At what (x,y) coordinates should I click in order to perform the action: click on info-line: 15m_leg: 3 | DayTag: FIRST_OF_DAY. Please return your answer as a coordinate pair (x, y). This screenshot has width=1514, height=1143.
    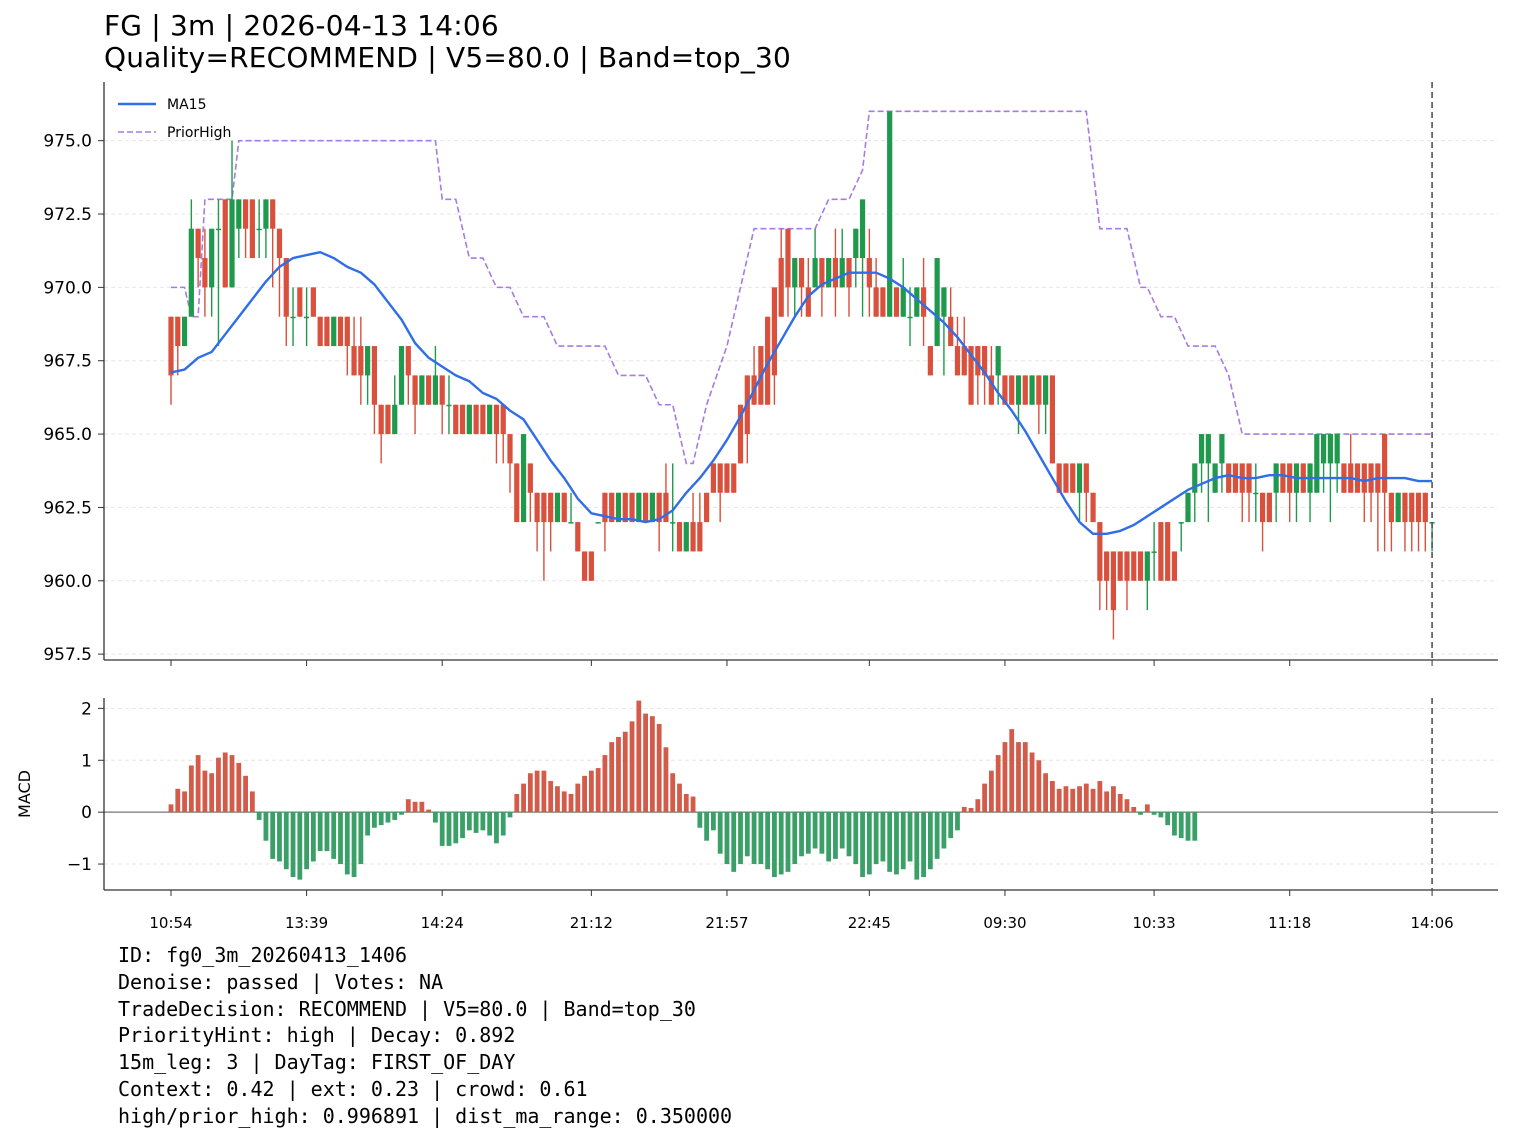
    Looking at the image, I should click on (317, 1062).